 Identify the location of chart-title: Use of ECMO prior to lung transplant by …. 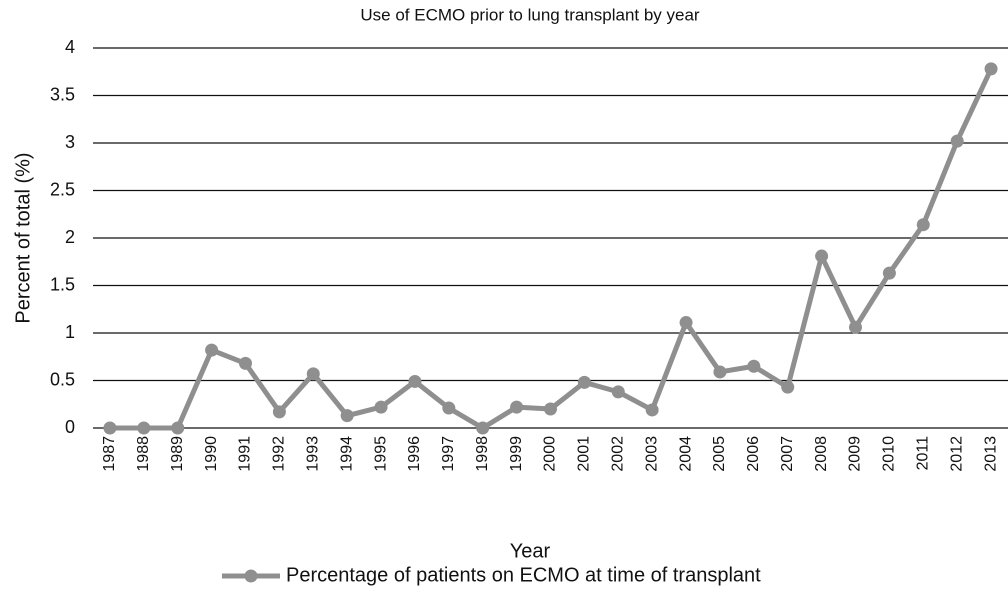
(530, 14).